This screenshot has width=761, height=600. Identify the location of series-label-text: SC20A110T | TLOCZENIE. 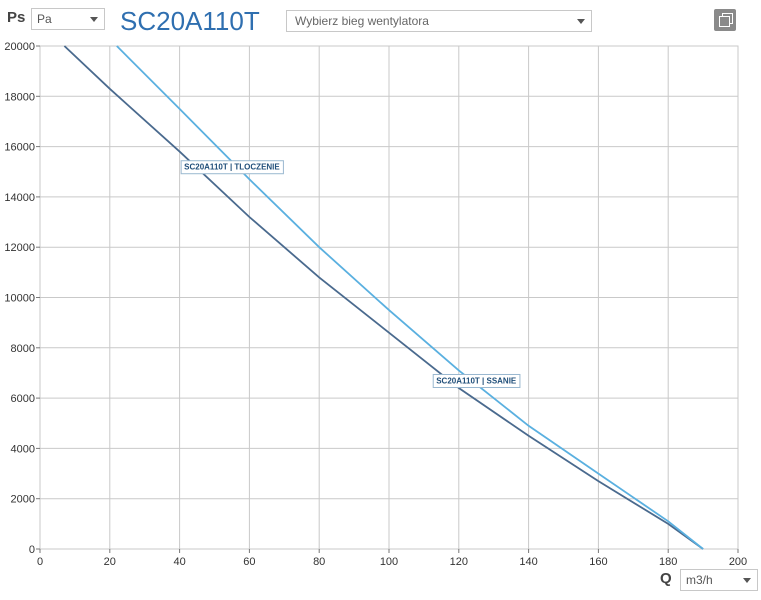
(232, 167).